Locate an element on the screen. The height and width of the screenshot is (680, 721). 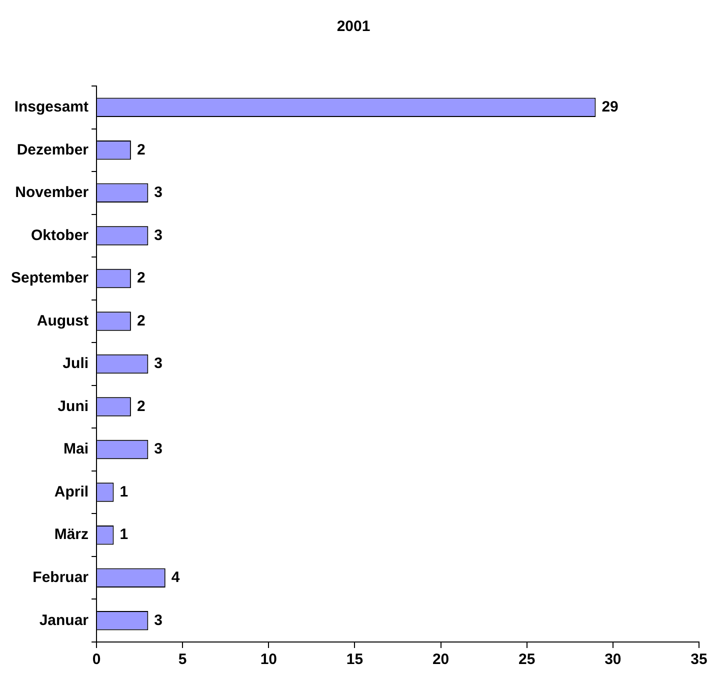
y-tick-label: Januar is located at coordinates (64, 620).